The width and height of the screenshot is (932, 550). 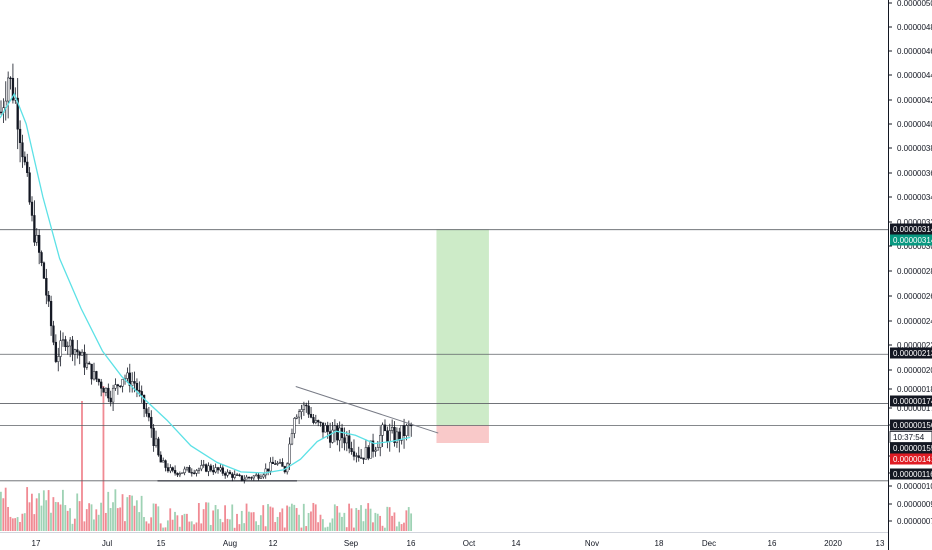 What do you see at coordinates (914, 389) in the screenshot?
I see `y-tick-label: 0.00000185` at bounding box center [914, 389].